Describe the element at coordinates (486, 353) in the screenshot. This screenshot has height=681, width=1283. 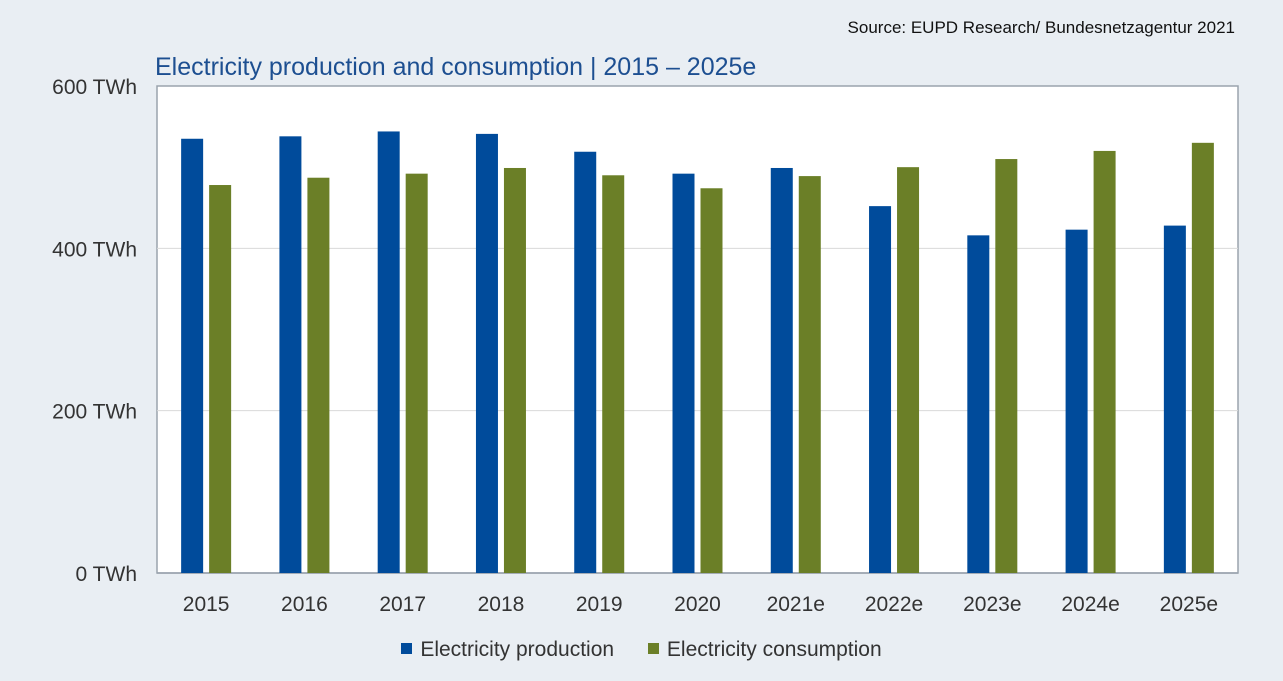
I see `bar-production-2018` at that location.